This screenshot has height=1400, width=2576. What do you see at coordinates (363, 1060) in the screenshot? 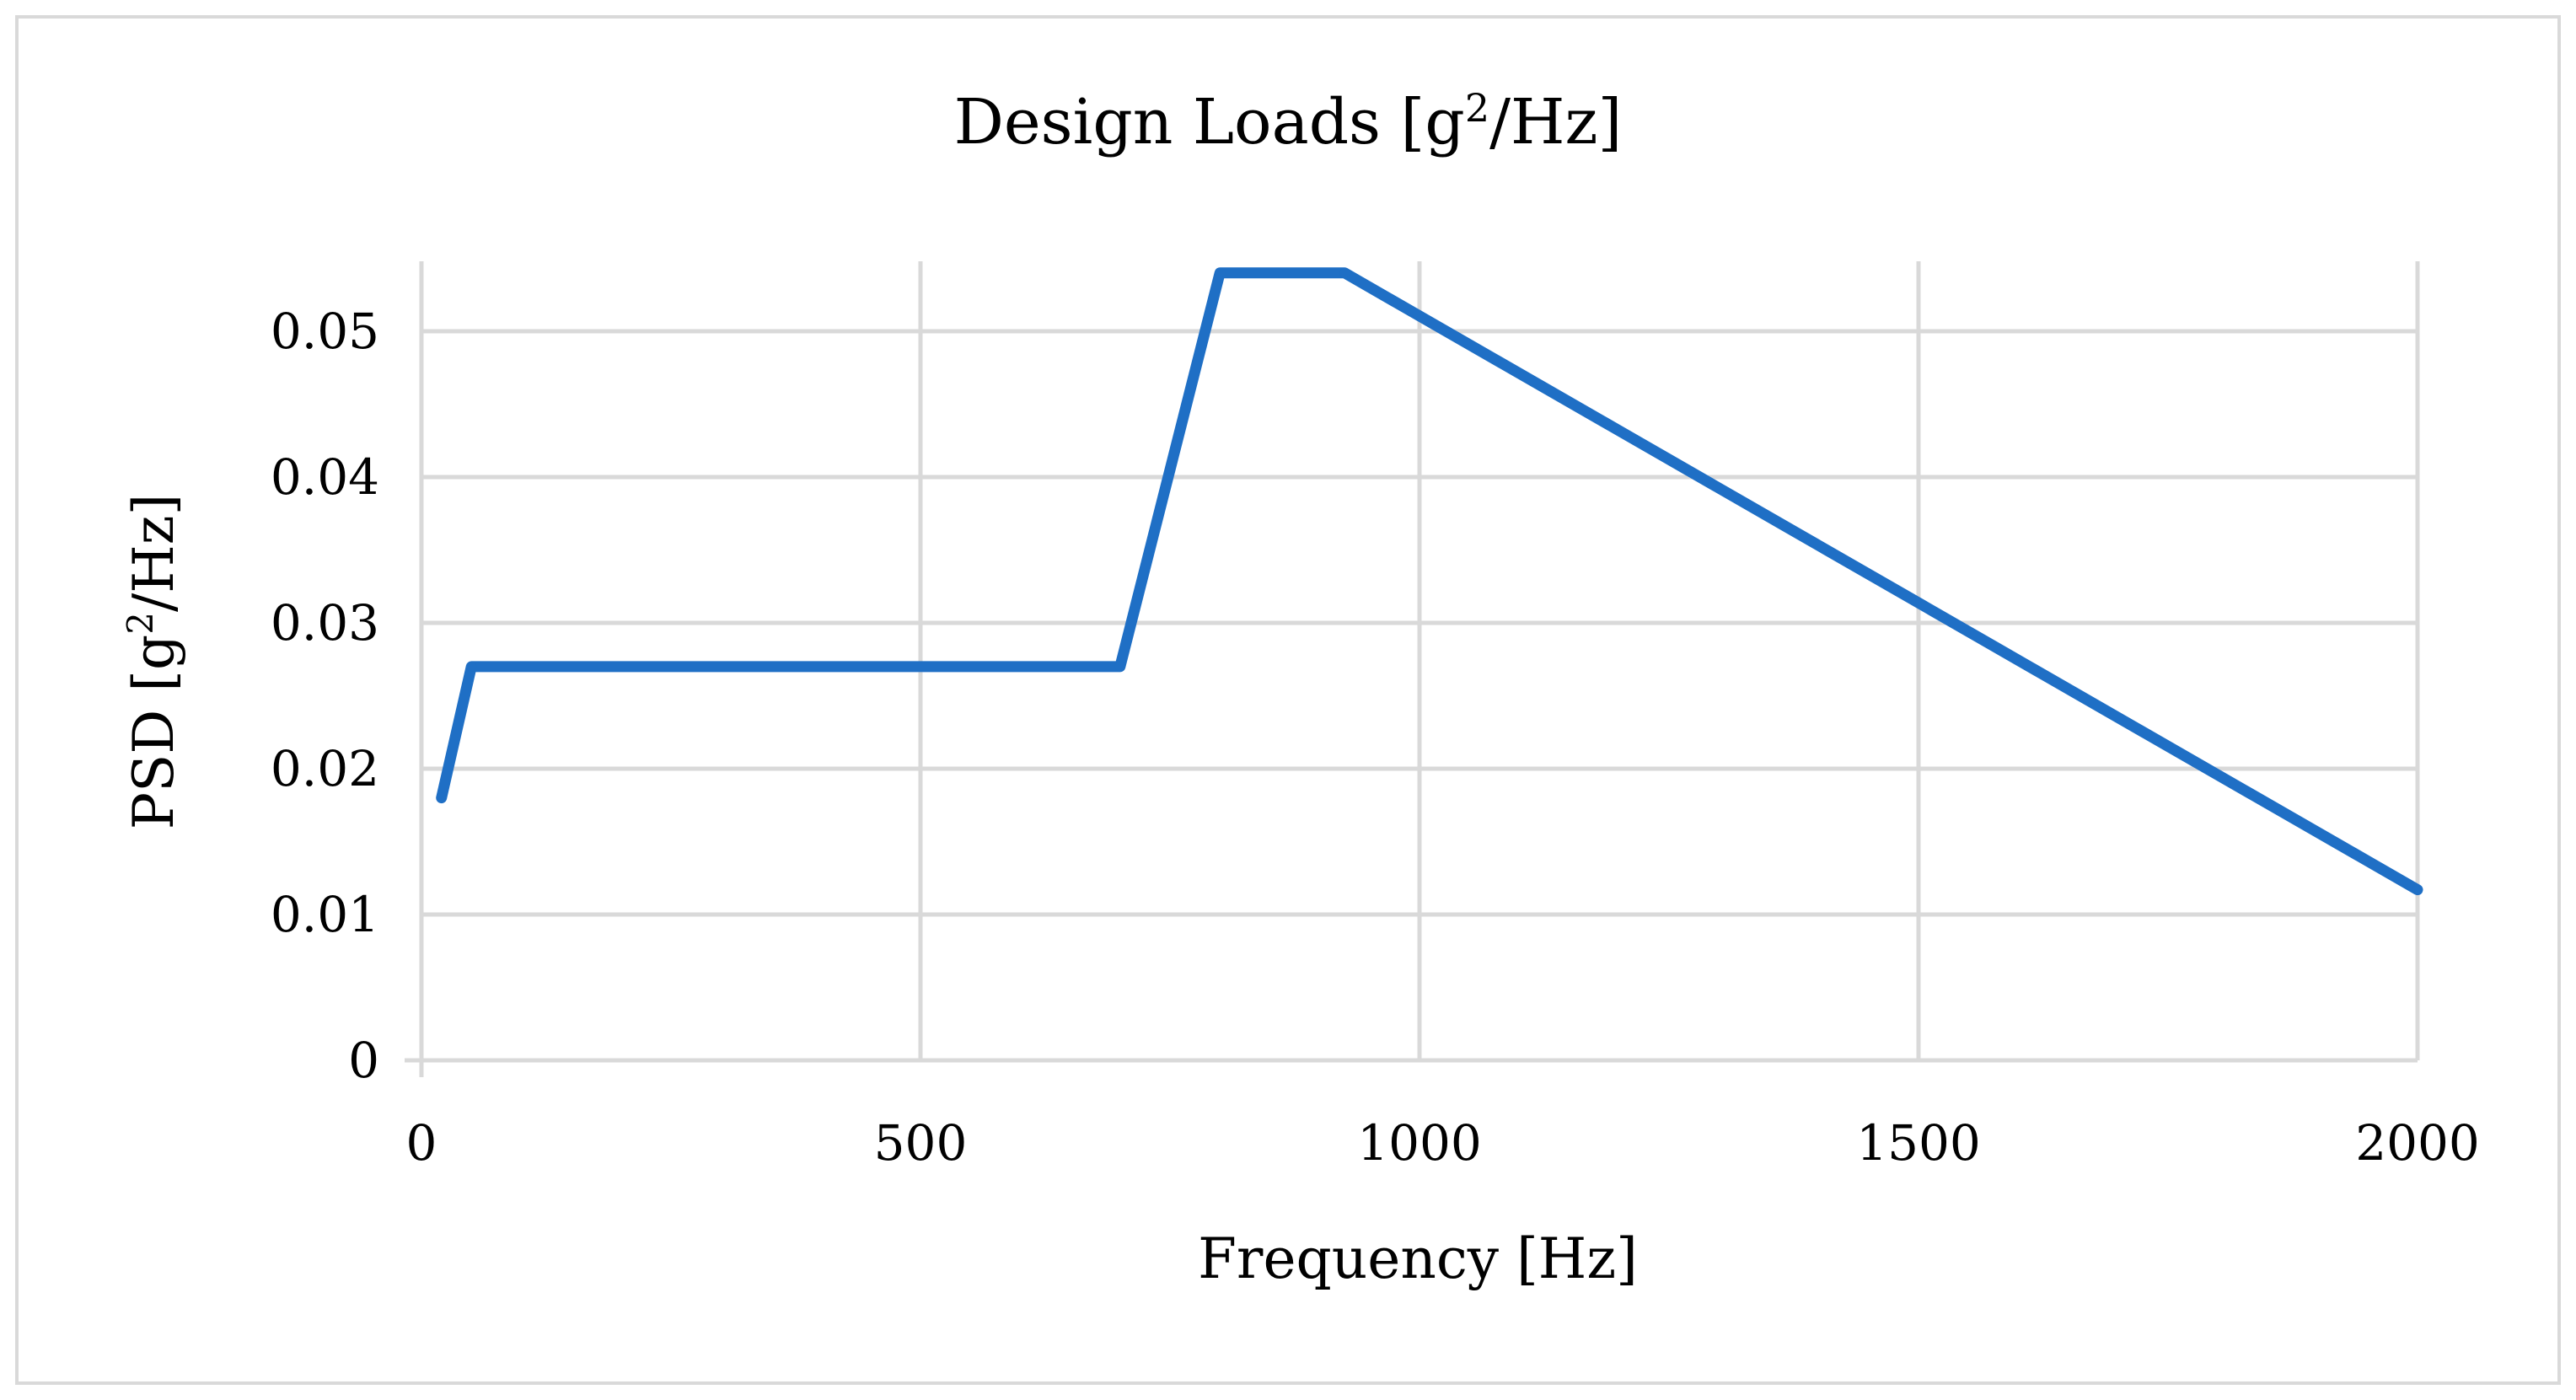
I see `y-tick-label: 0` at bounding box center [363, 1060].